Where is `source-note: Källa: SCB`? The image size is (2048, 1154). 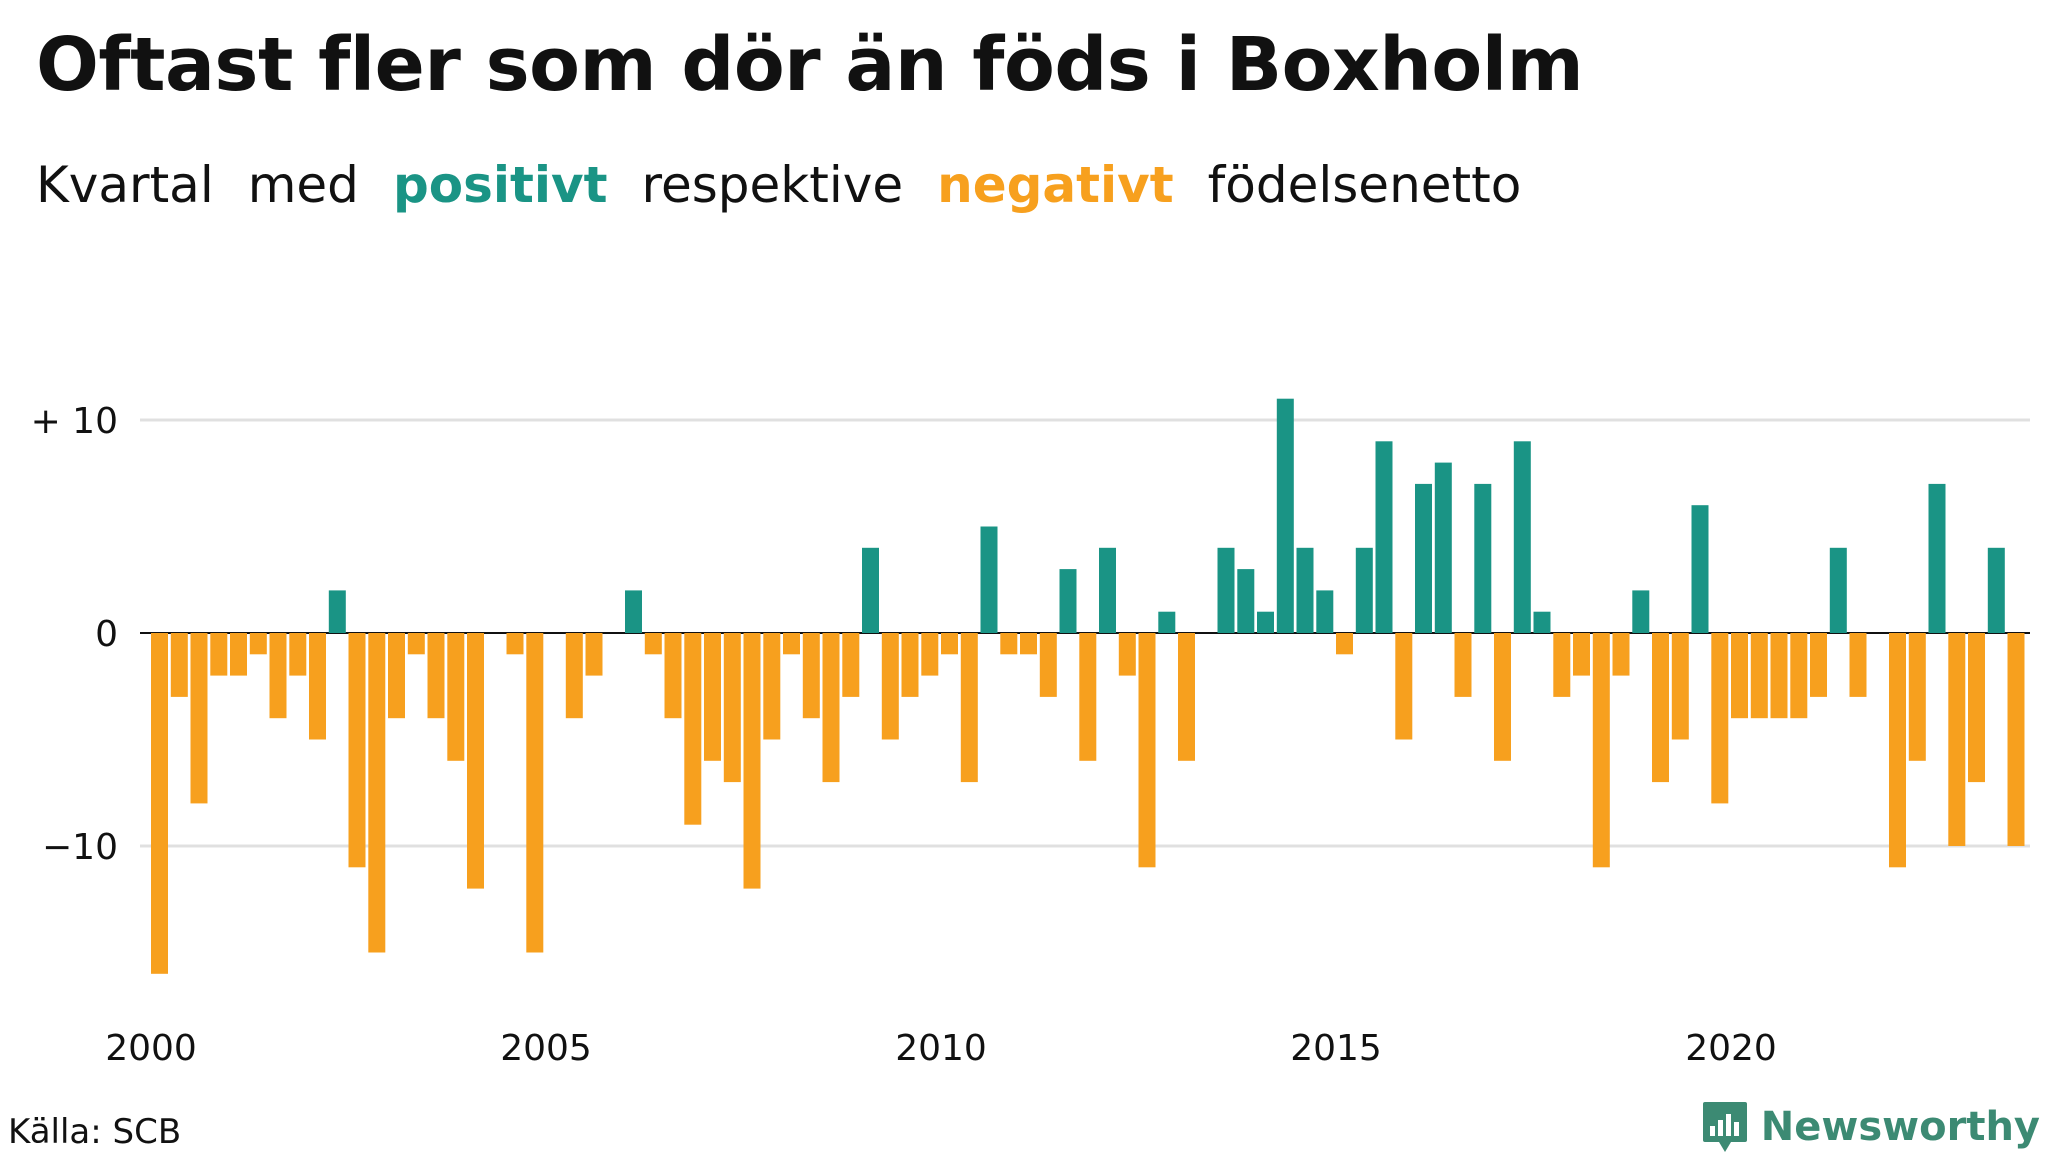
source-note: Källa: SCB is located at coordinates (95, 1132).